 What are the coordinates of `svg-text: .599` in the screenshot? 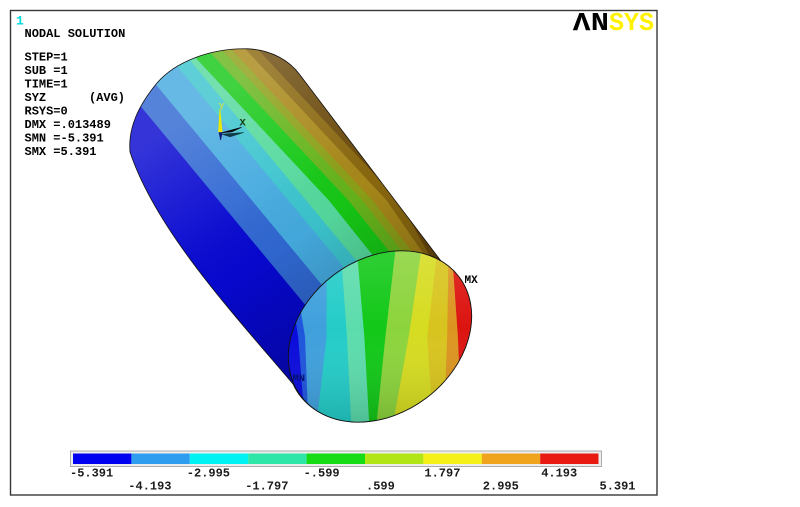 It's located at (380, 487).